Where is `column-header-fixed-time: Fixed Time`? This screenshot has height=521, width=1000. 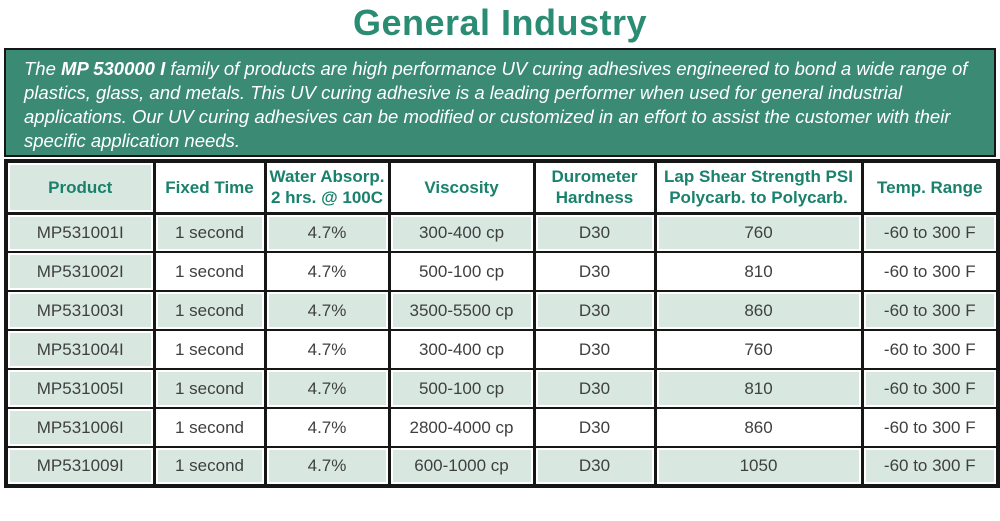
column-header-fixed-time: Fixed Time is located at coordinates (209, 187).